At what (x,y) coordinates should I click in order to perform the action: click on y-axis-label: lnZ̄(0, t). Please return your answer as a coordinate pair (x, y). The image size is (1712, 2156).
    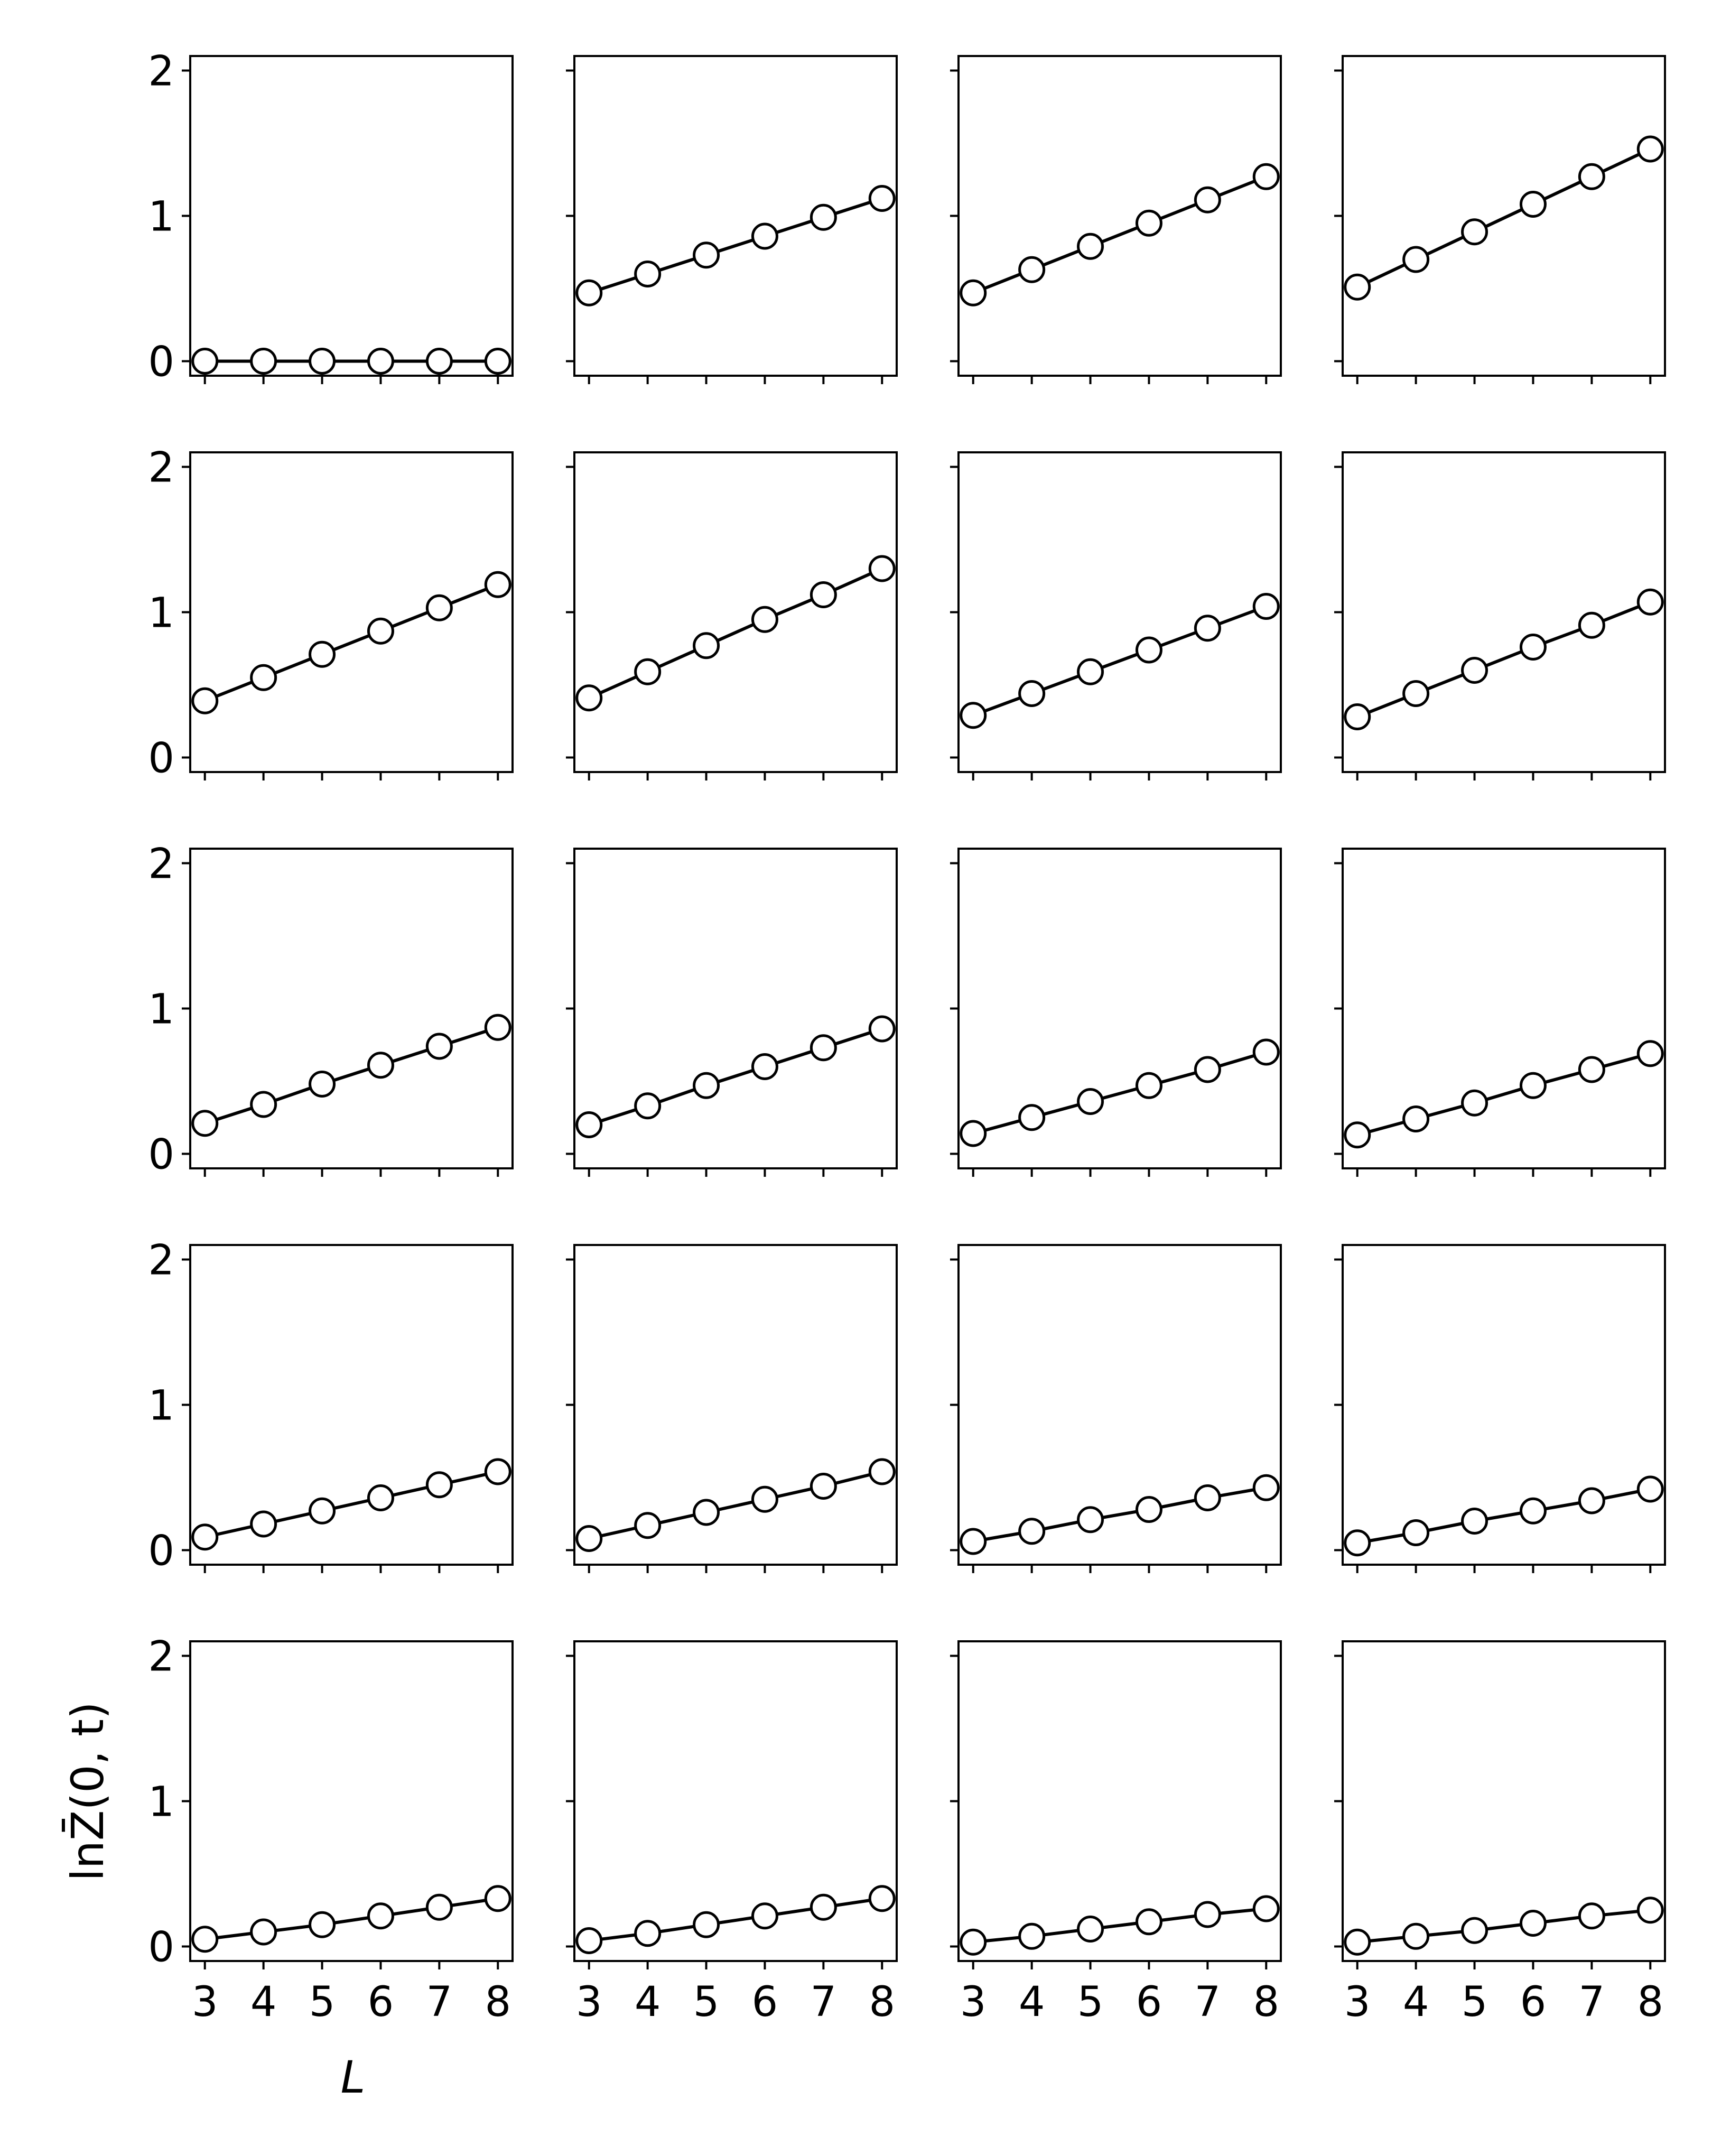
    Looking at the image, I should click on (88, 1791).